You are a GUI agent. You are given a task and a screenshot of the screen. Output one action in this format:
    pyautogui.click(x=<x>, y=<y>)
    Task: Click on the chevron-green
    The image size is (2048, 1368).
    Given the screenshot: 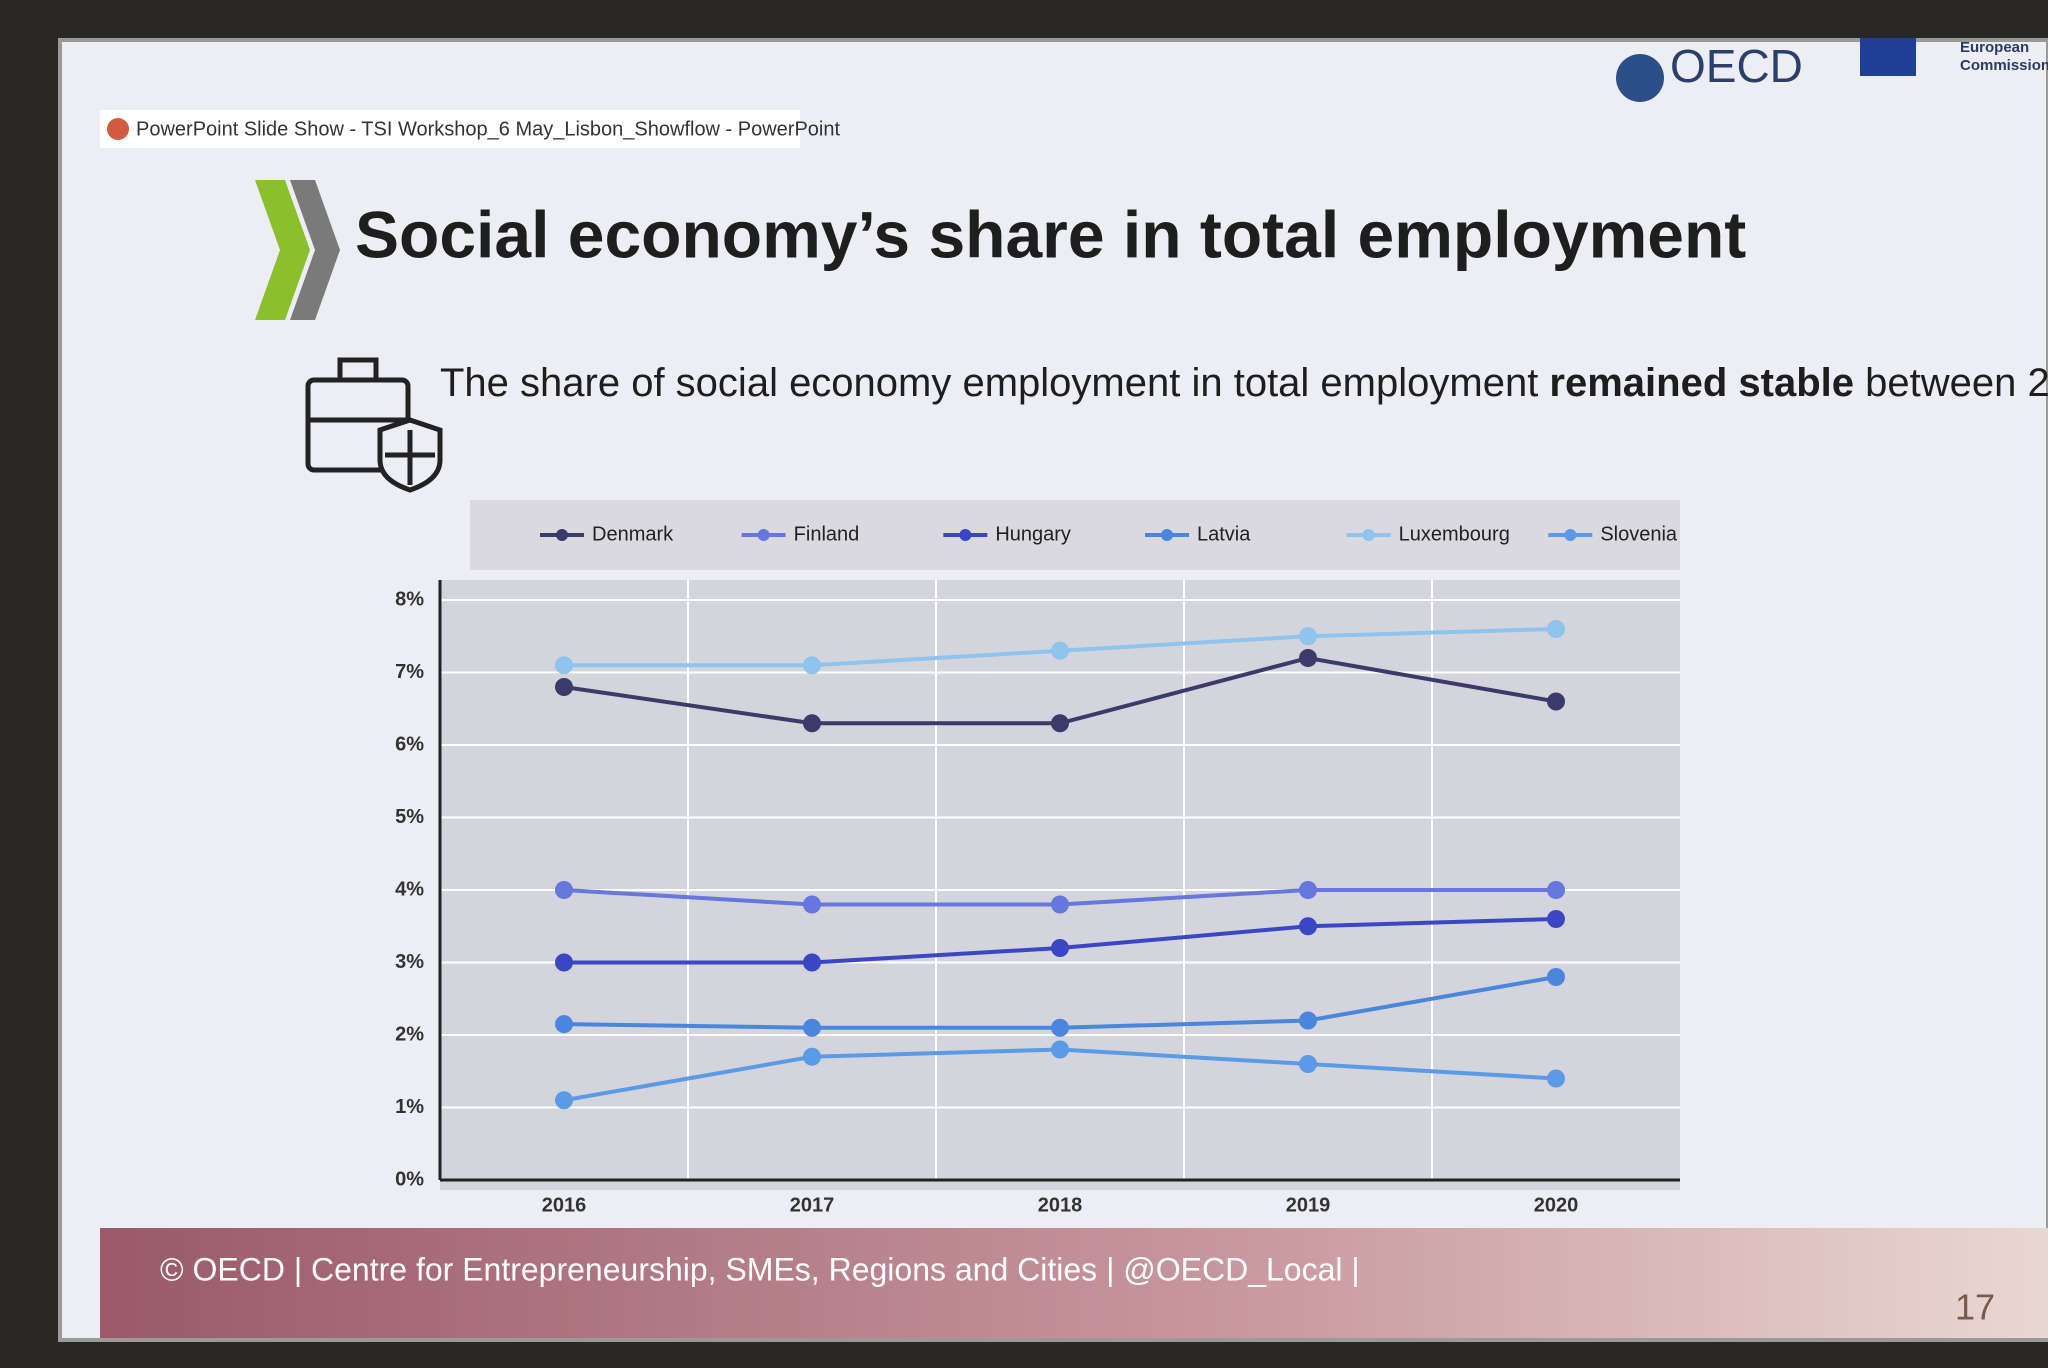 What is the action you would take?
    pyautogui.click(x=282, y=250)
    